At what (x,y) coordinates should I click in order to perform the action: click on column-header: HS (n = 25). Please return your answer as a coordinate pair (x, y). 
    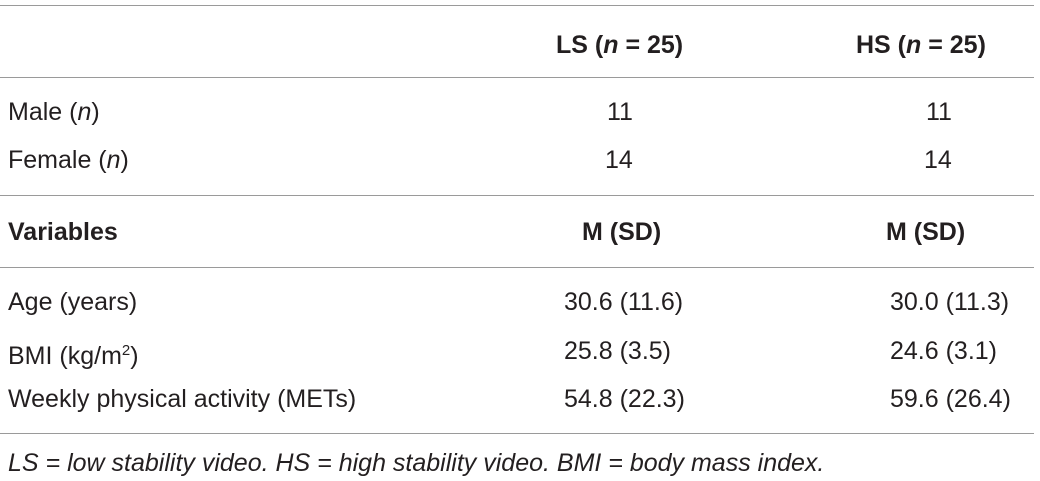
    Looking at the image, I should click on (921, 45).